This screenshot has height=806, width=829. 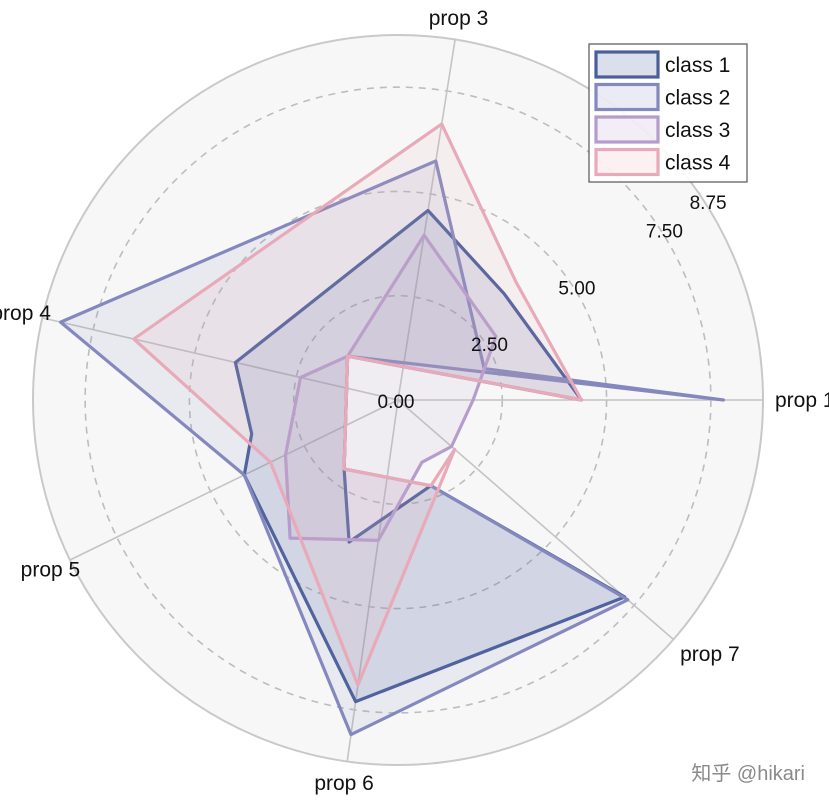 I want to click on legend-label-class-4: class 4, so click(x=698, y=163).